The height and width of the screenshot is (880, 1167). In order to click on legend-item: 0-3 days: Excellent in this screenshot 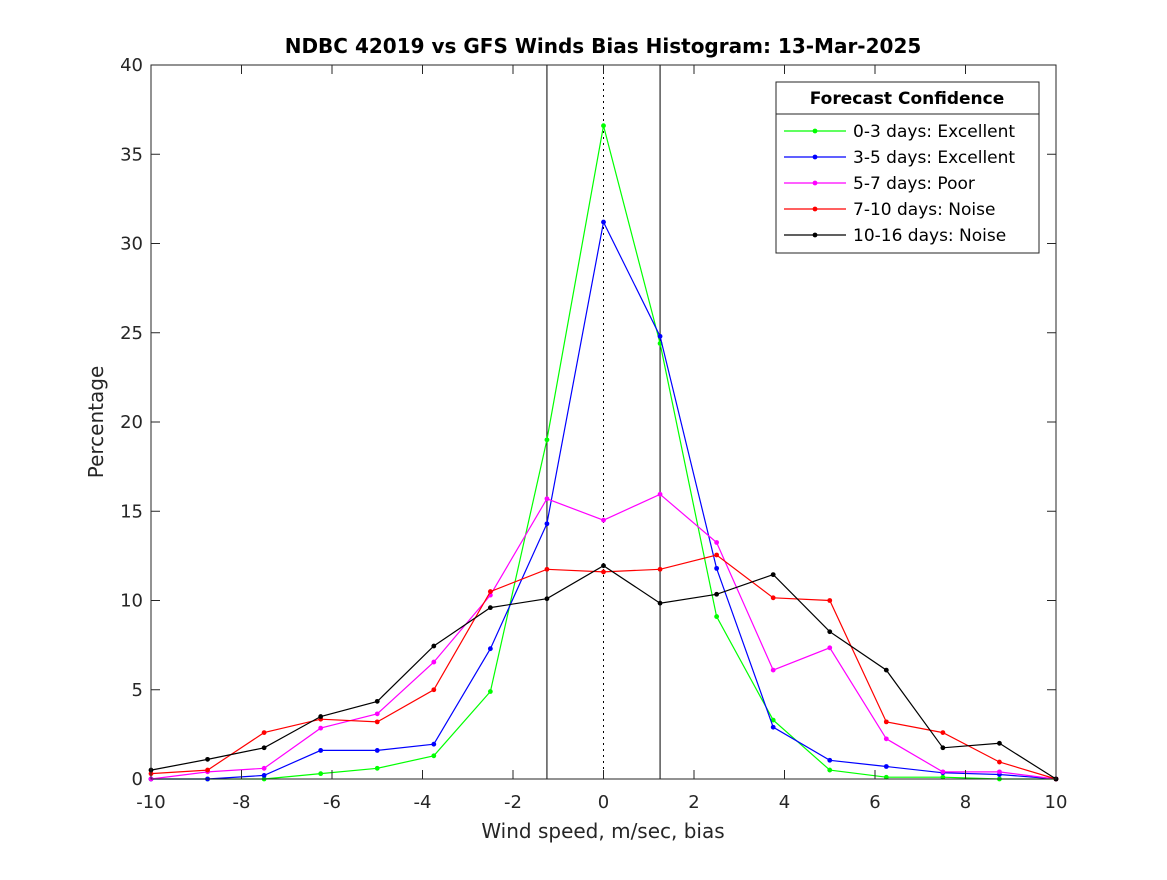, I will do `click(899, 132)`.